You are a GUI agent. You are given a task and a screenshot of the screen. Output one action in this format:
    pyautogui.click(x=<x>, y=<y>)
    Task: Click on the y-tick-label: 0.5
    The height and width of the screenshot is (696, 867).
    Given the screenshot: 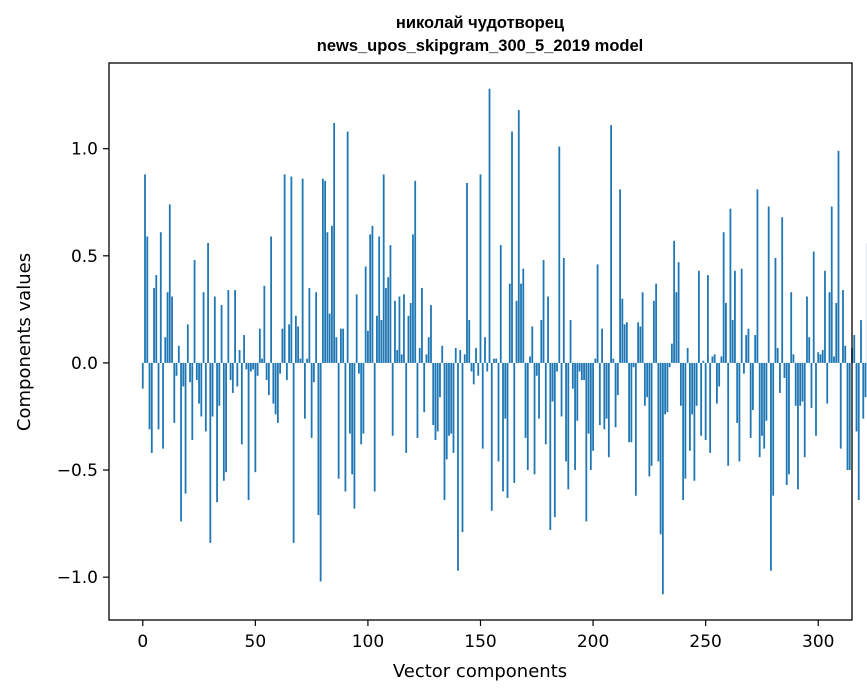 What is the action you would take?
    pyautogui.click(x=84, y=257)
    